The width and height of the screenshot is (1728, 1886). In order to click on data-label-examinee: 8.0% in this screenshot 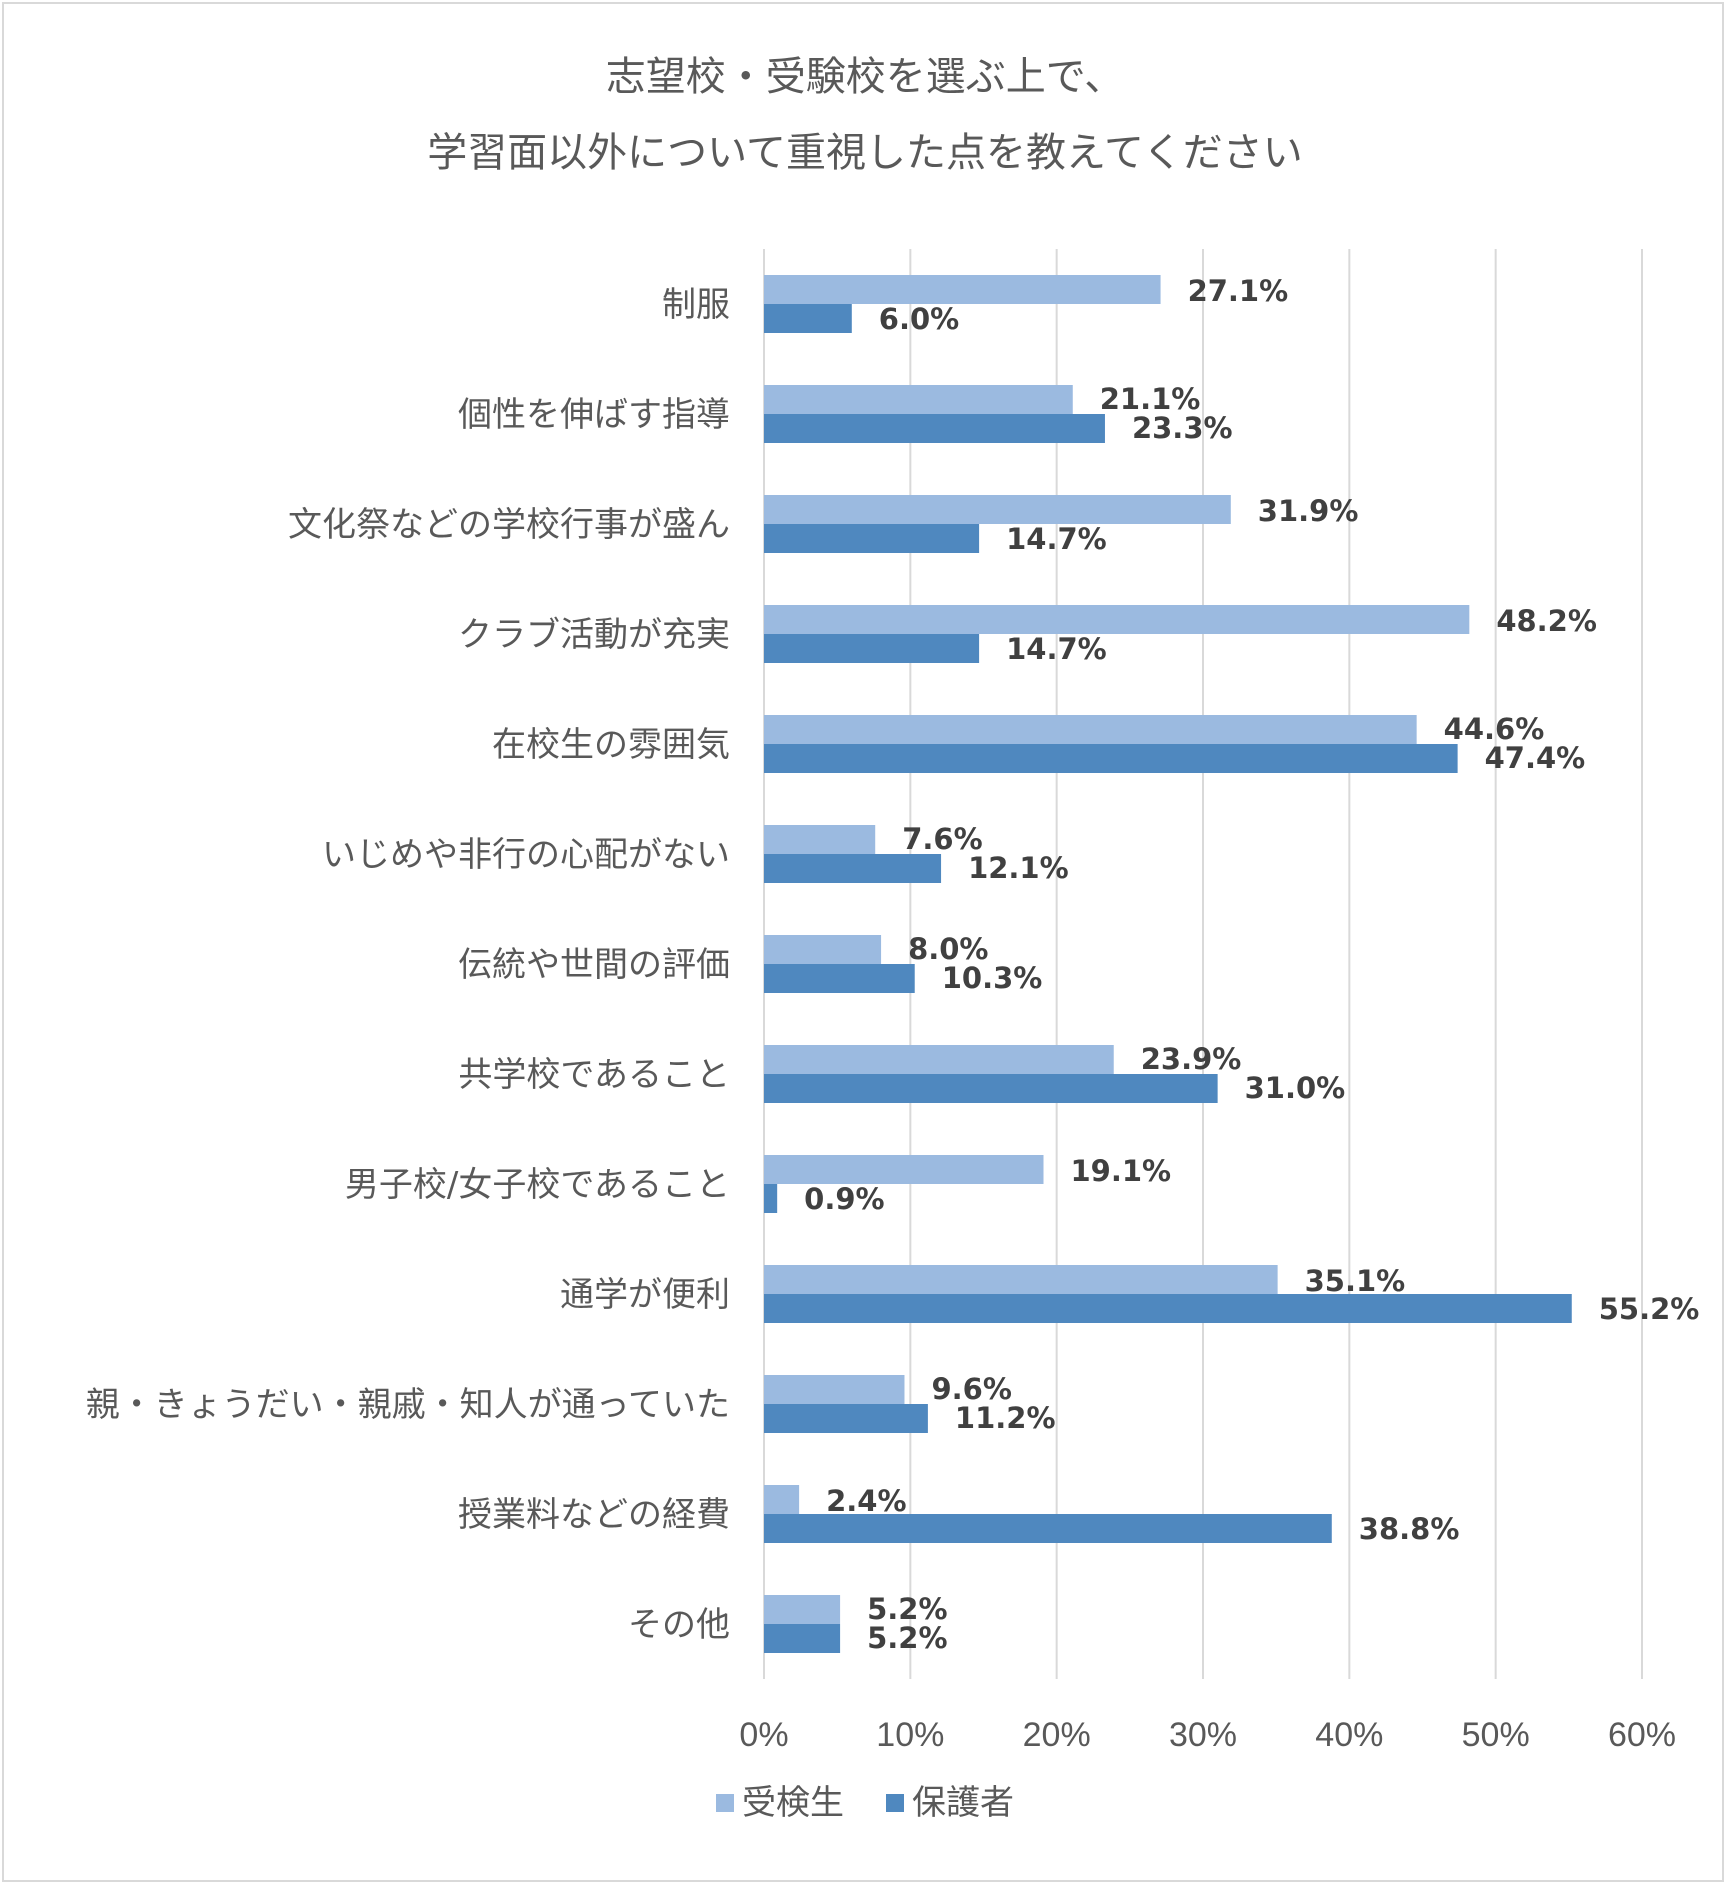, I will do `click(948, 949)`.